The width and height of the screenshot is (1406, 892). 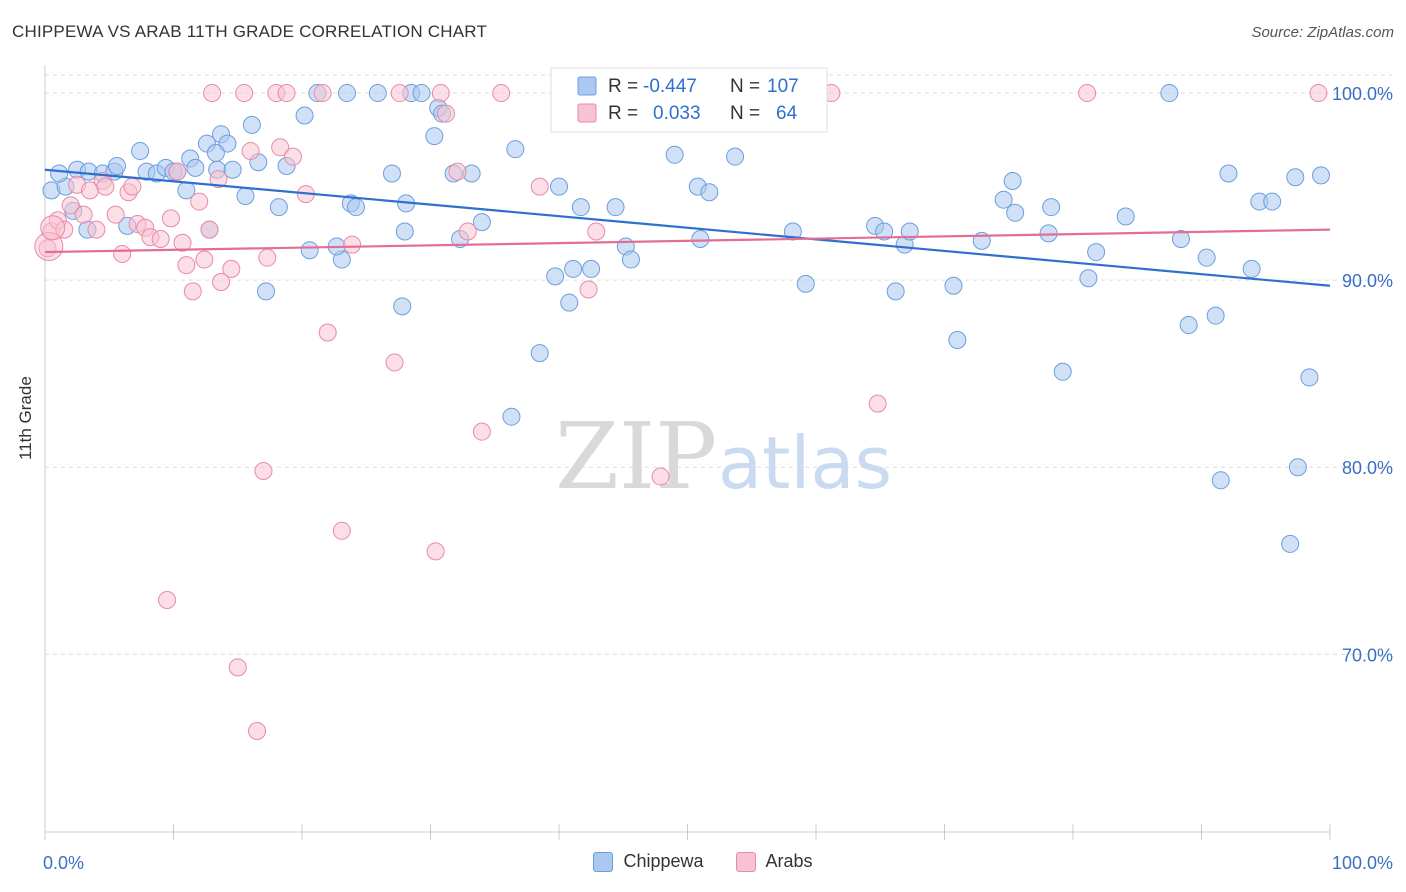 What do you see at coordinates (587, 86) in the screenshot?
I see `stats-legend-swatch-chippewa` at bounding box center [587, 86].